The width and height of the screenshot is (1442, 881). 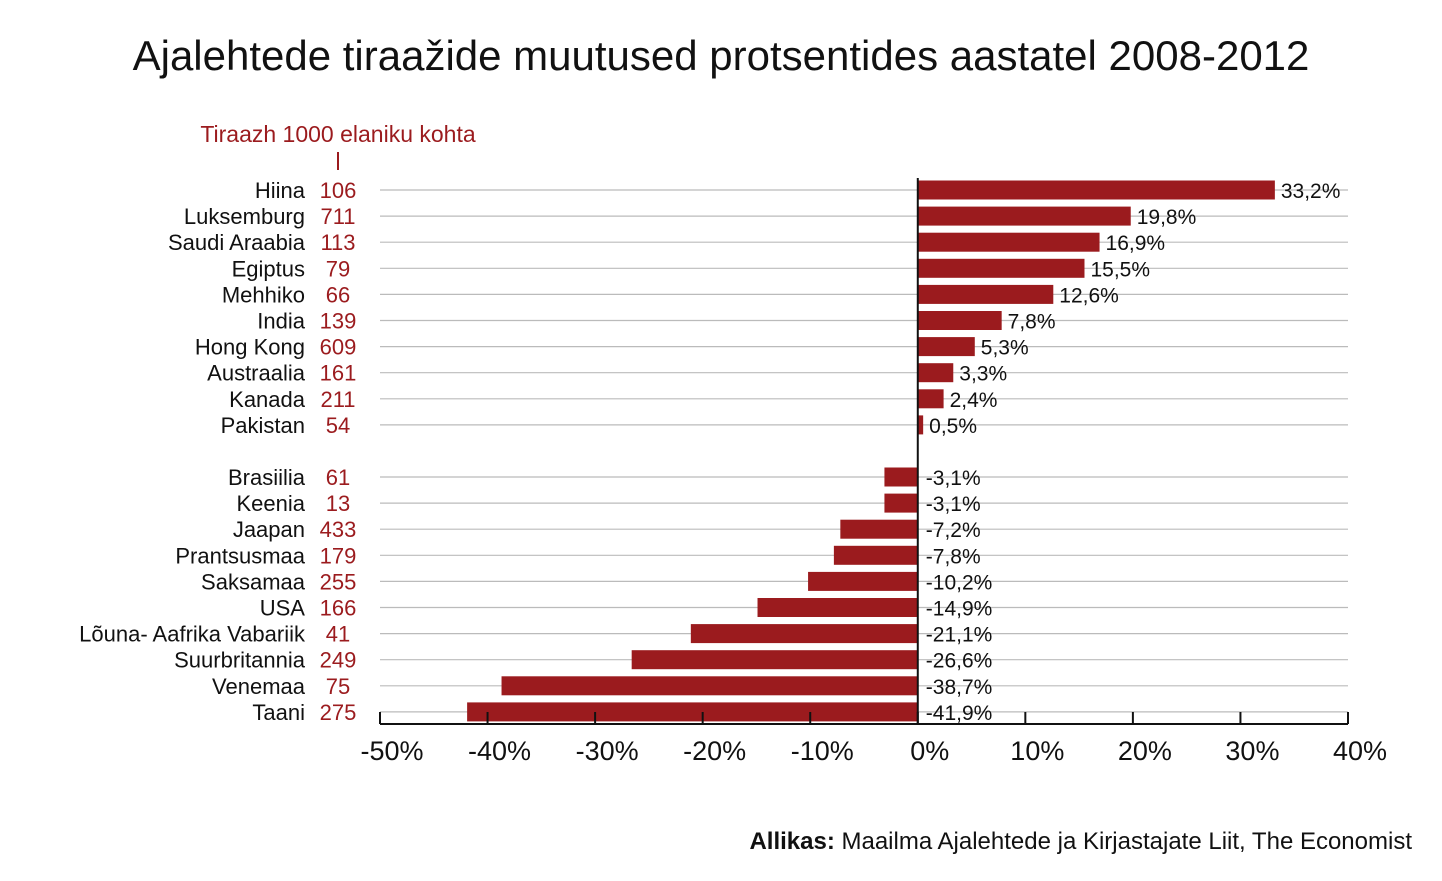 What do you see at coordinates (338, 529) in the screenshot?
I see `circulation-value: 433` at bounding box center [338, 529].